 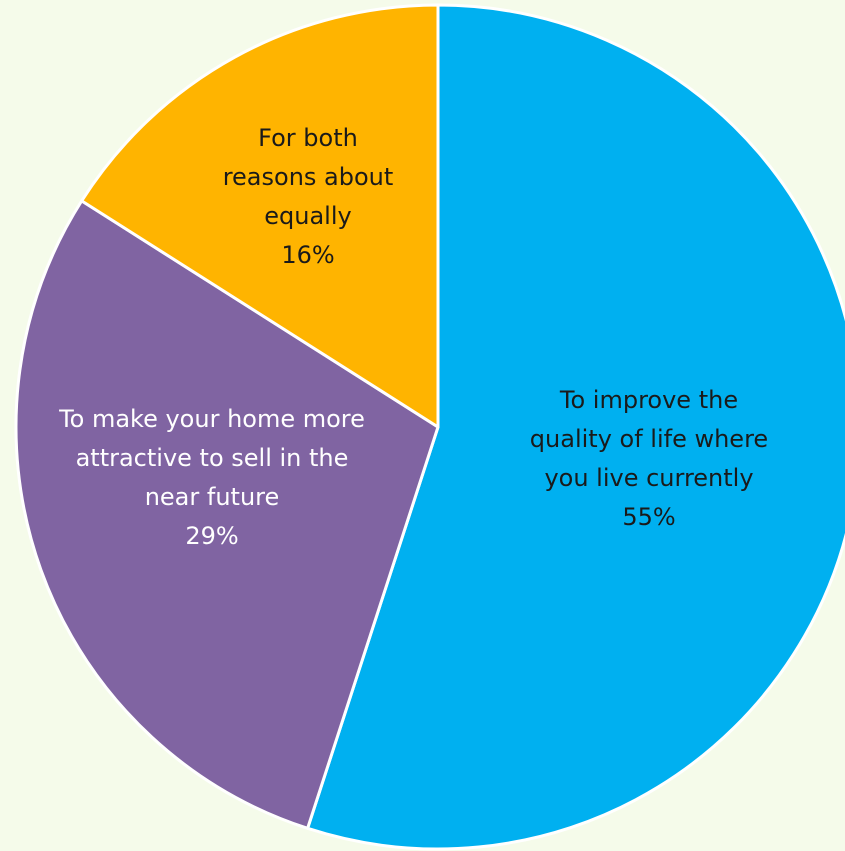 What do you see at coordinates (307, 216) in the screenshot?
I see `slice-category-line: equally` at bounding box center [307, 216].